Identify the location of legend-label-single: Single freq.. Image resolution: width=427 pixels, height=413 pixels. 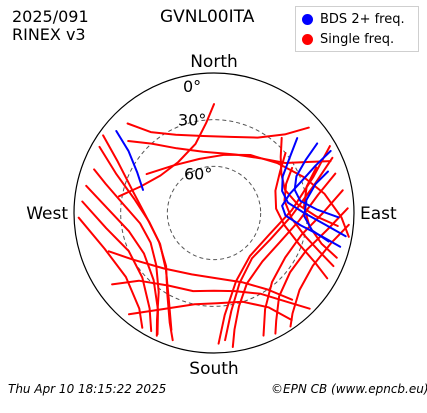
(357, 39).